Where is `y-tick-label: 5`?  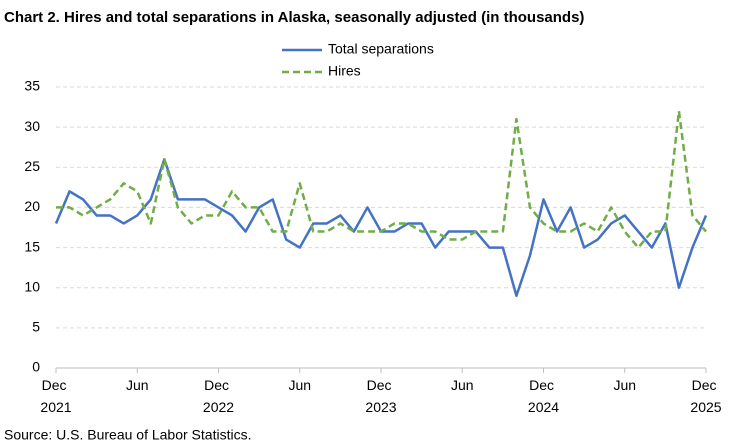
y-tick-label: 5 is located at coordinates (36, 327).